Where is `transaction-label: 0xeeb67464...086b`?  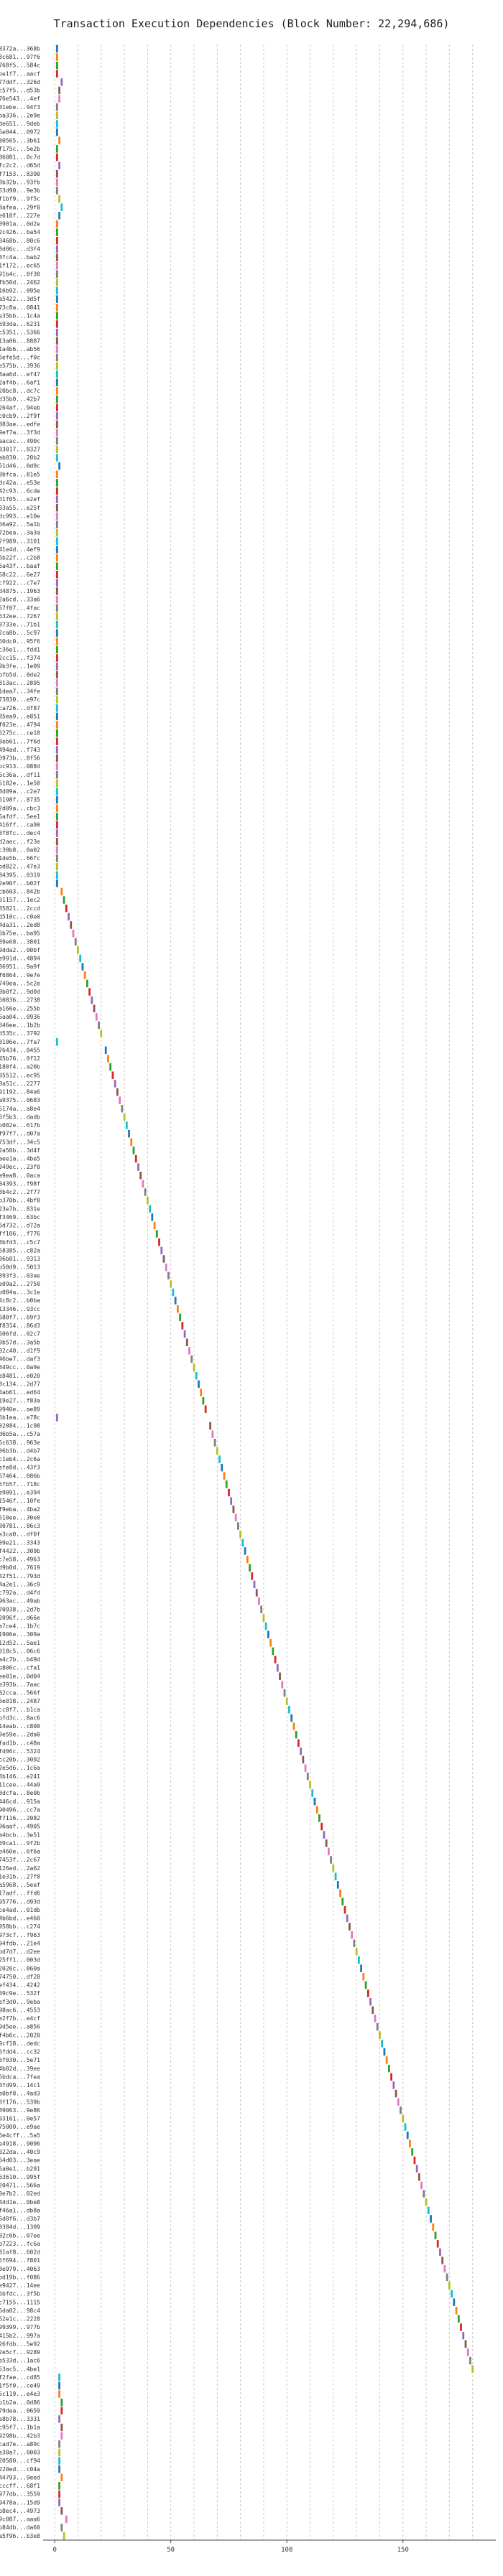
transaction-label: 0xeeb67464...086b is located at coordinates (20, 1476).